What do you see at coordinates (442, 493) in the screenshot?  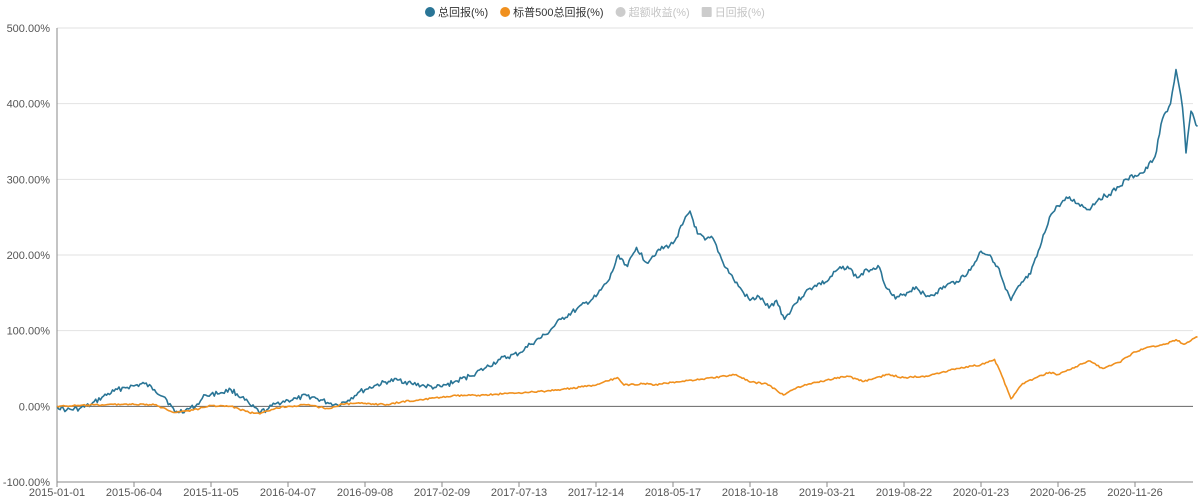 I see `x-tick-label: 2017-02-09` at bounding box center [442, 493].